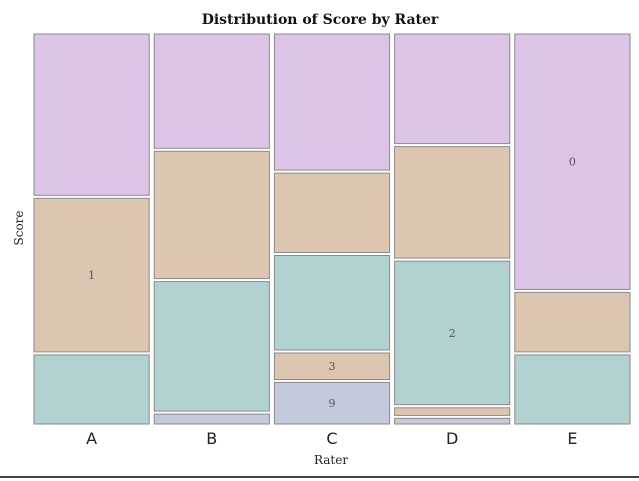  Describe the element at coordinates (331, 460) in the screenshot. I see `x-axis-label: Rater` at that location.